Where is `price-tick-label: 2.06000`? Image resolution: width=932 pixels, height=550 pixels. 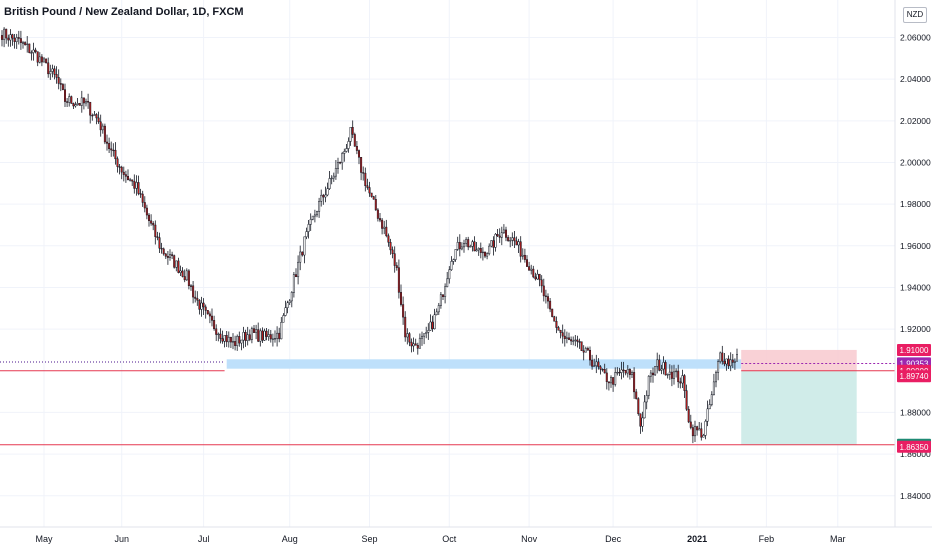 price-tick-label: 2.06000 is located at coordinates (915, 37).